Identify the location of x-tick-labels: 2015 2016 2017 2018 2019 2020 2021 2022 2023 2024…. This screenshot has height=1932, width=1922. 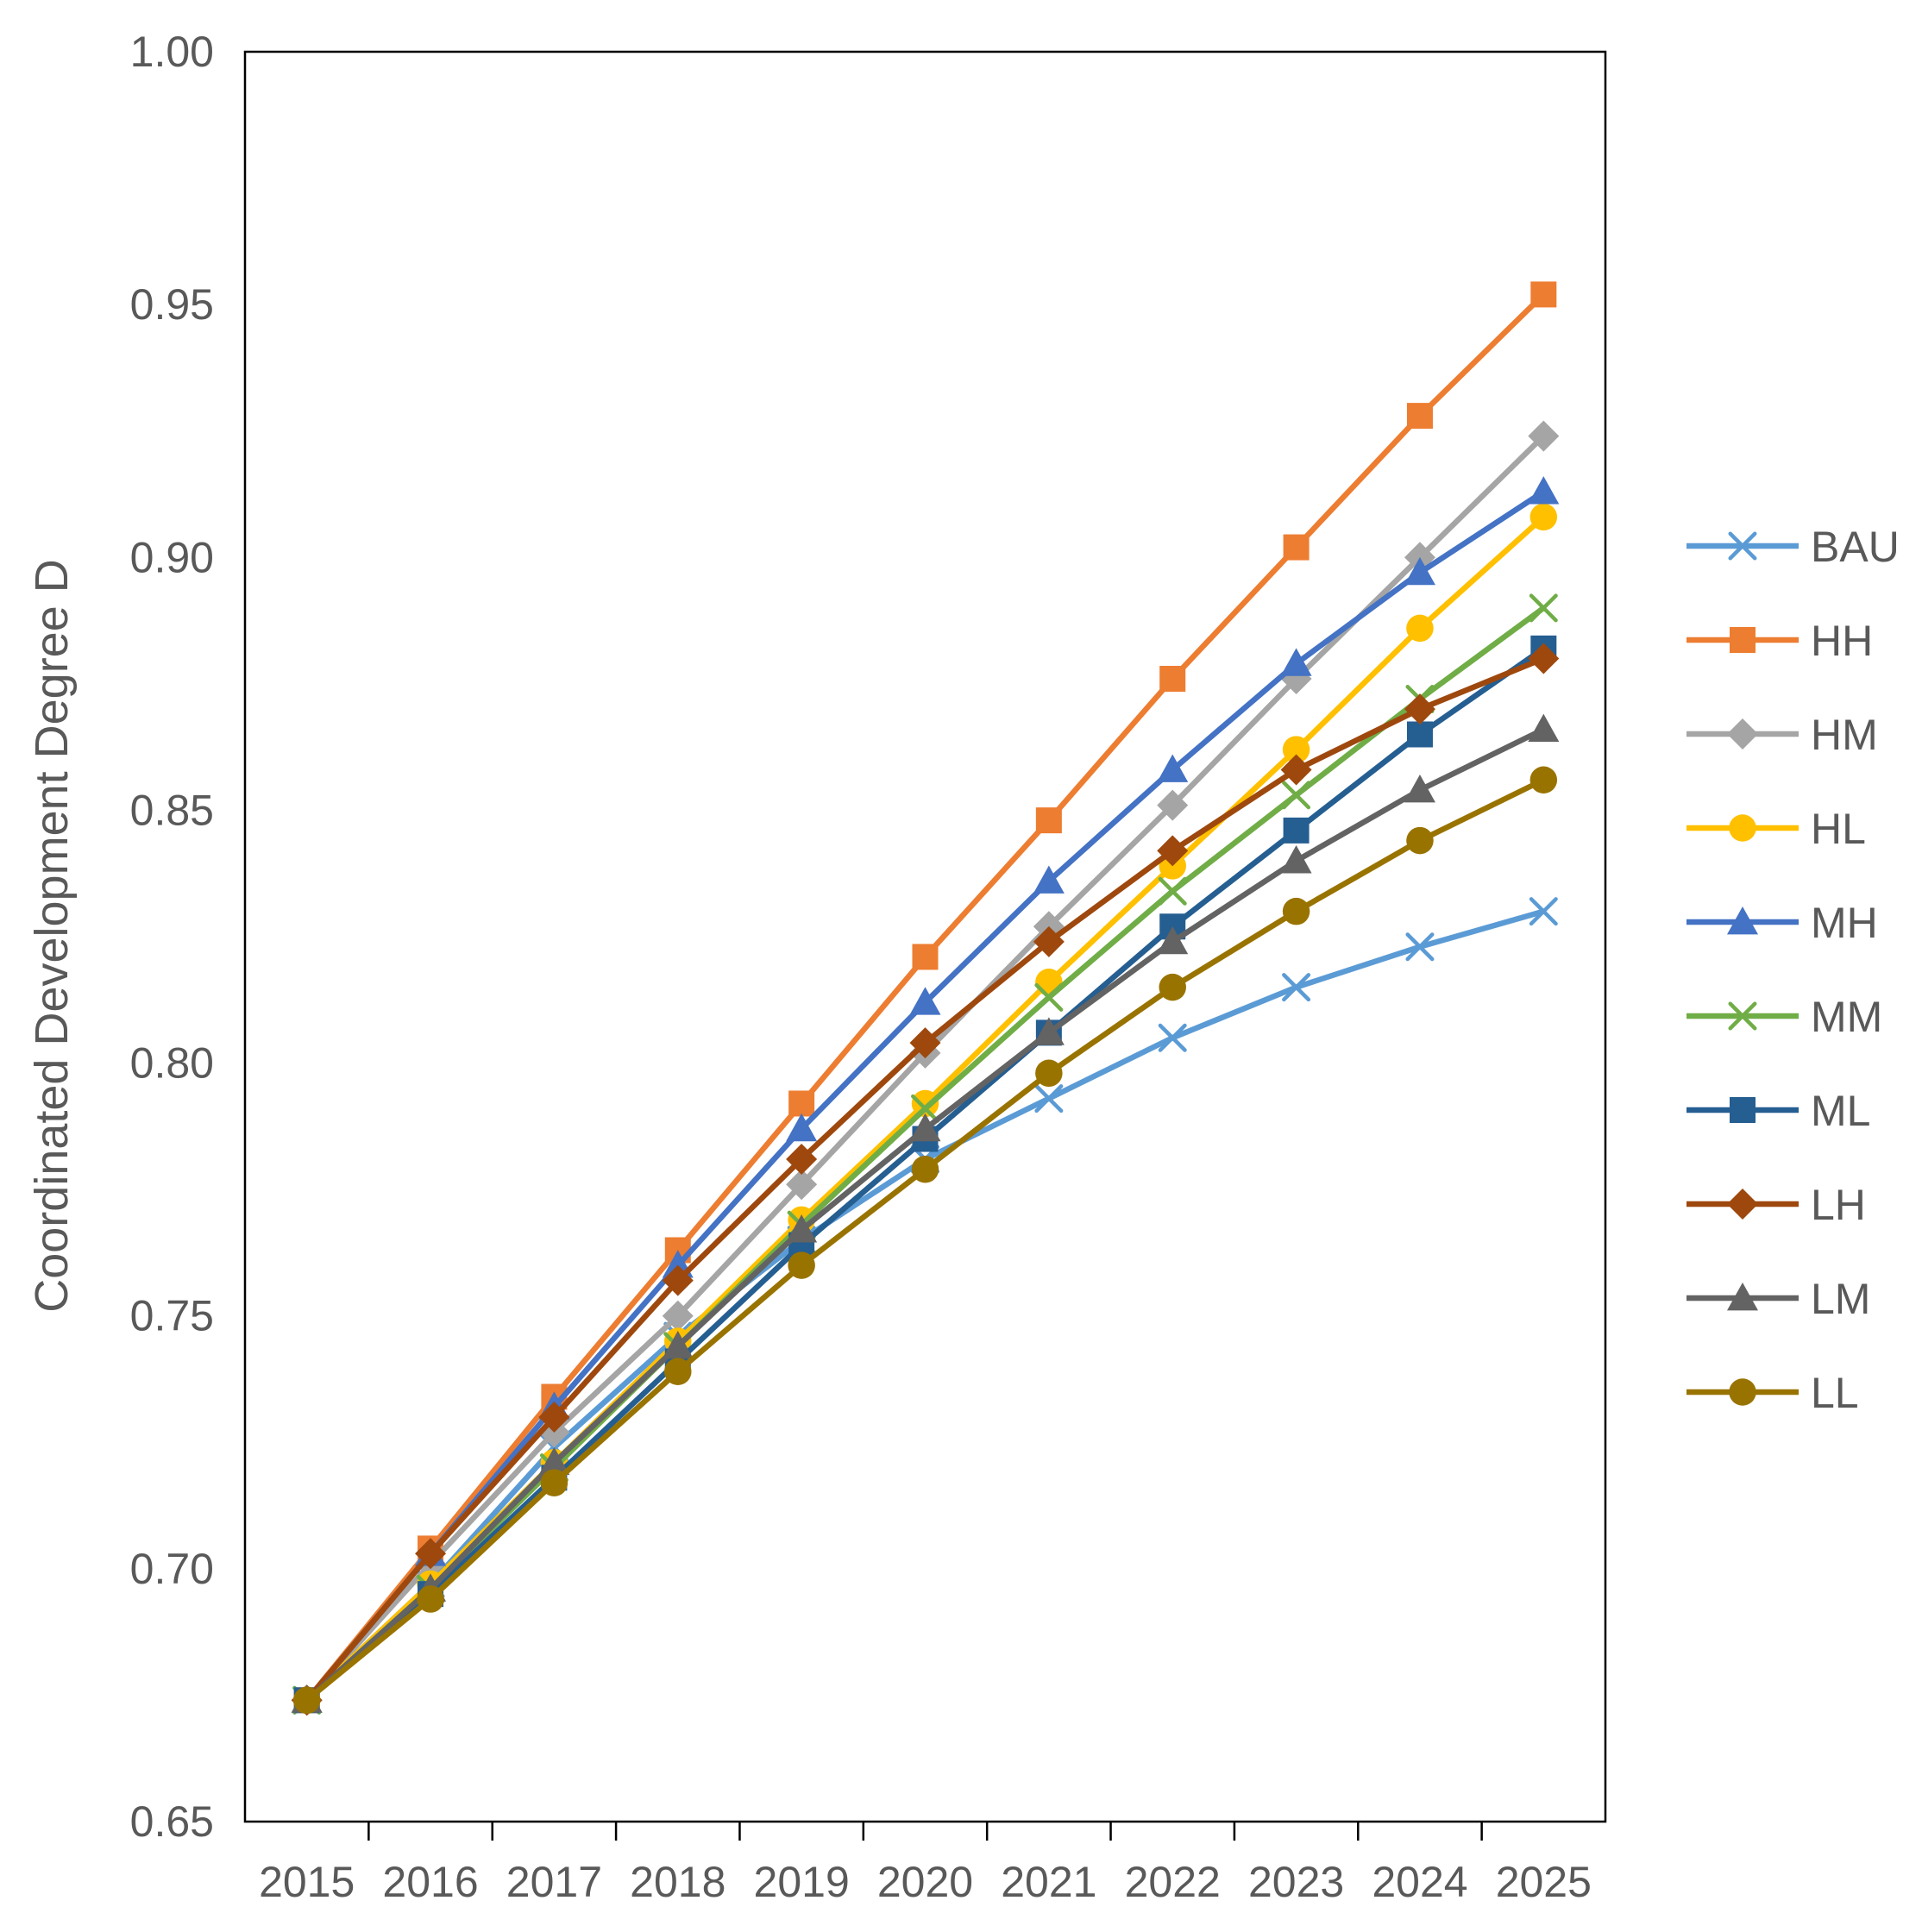
(925, 1882).